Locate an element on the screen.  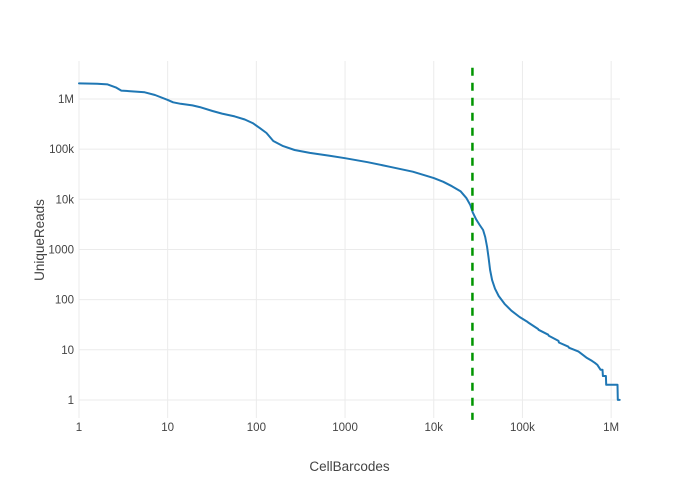
x-axis-title: CellBarcodes is located at coordinates (349, 466).